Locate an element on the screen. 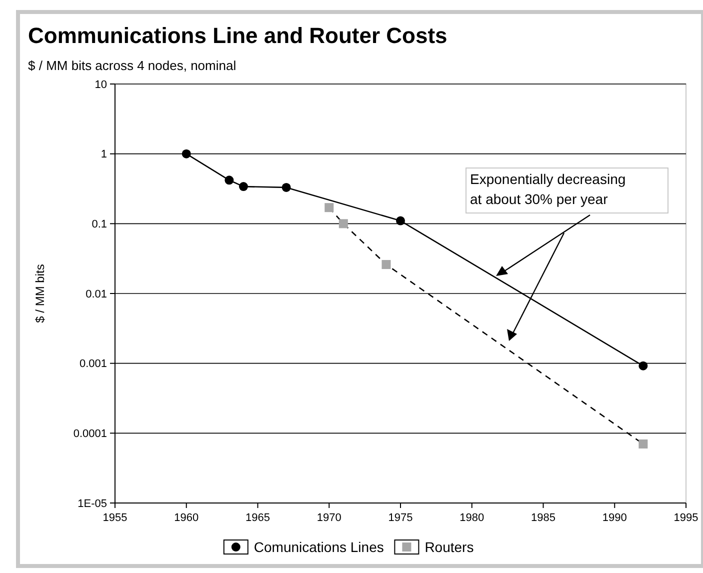  legend-label: Routers is located at coordinates (449, 547).